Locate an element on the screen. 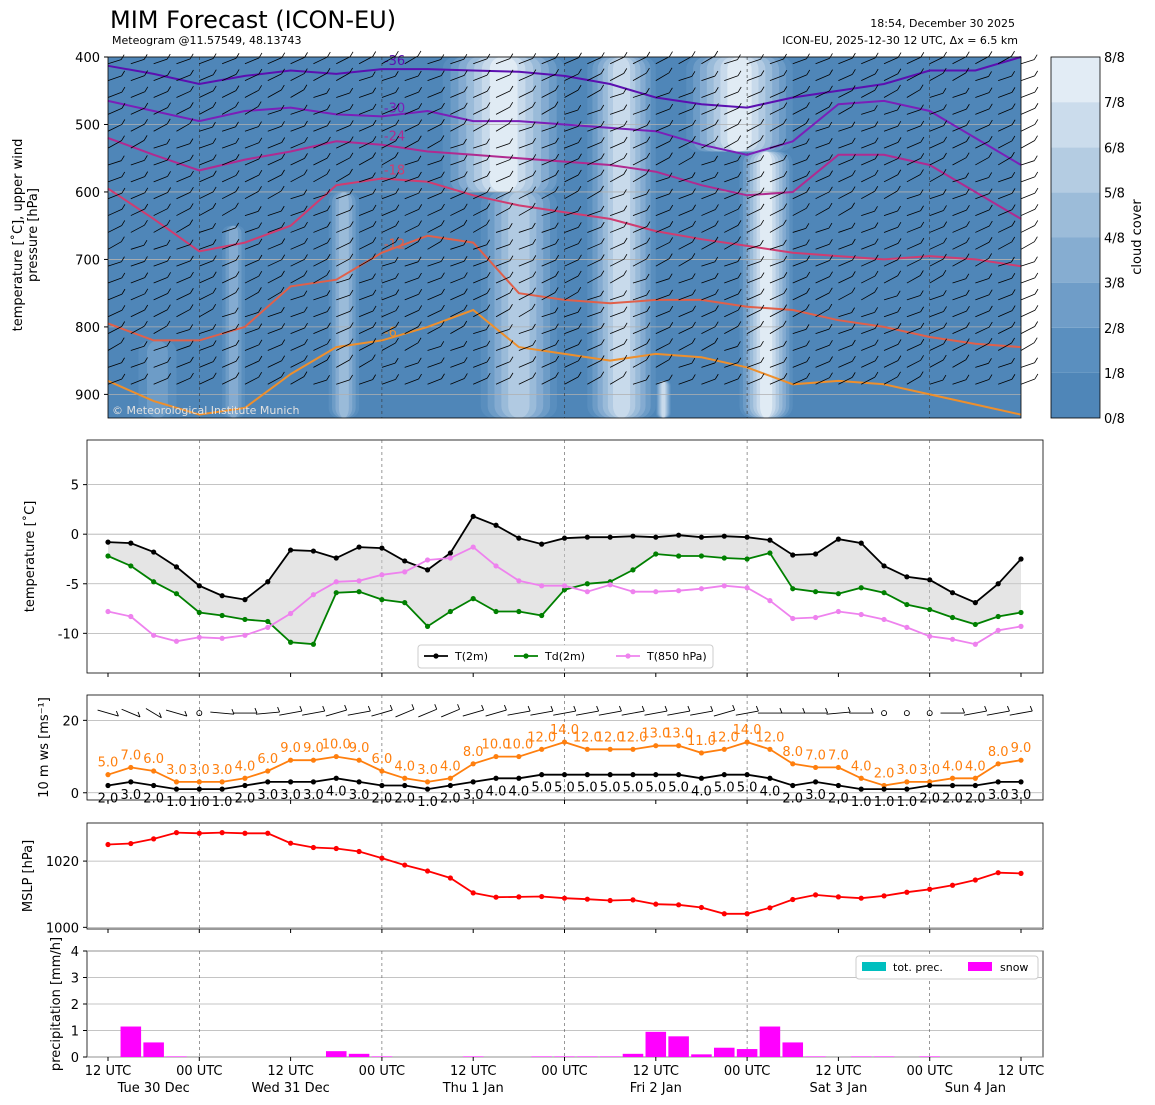 The width and height of the screenshot is (1155, 1105). legend-marker is located at coordinates (526, 656).